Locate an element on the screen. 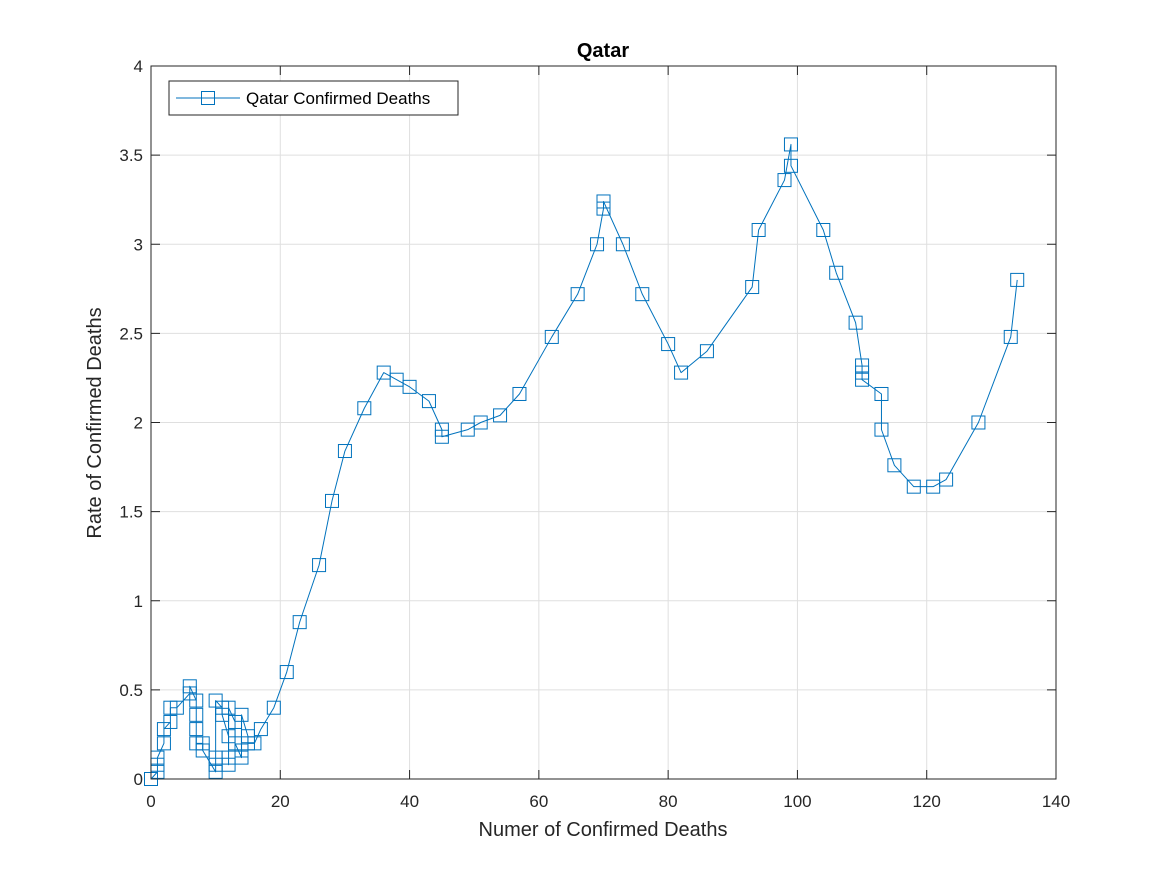  legend: Qatar Confirmed Deaths is located at coordinates (313, 98).